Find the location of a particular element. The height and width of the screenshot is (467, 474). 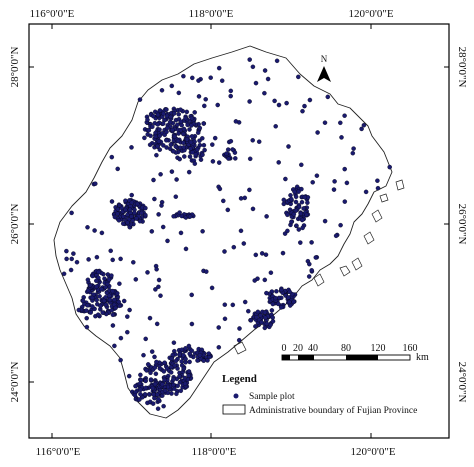

bottom-lon-label-118: 118°0'0"E is located at coordinates (214, 452).